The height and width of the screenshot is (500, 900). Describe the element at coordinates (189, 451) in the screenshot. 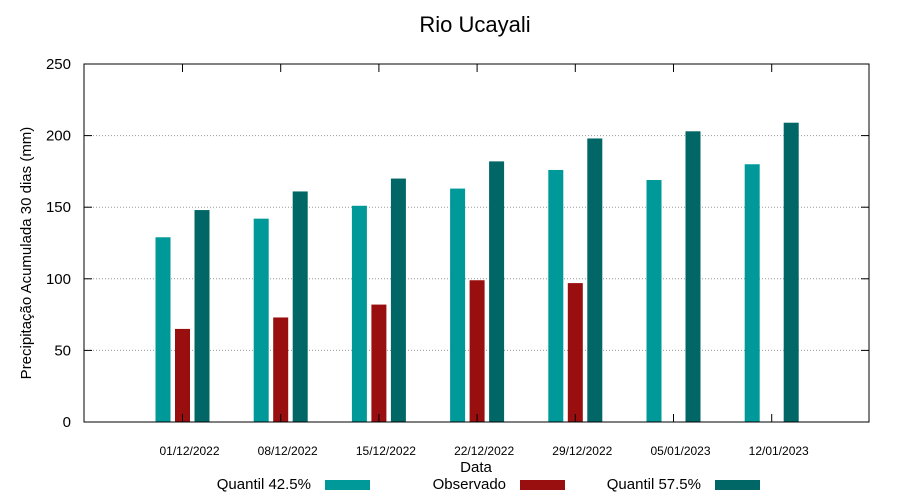

I see `x-tick-label: 01/12/2022` at that location.